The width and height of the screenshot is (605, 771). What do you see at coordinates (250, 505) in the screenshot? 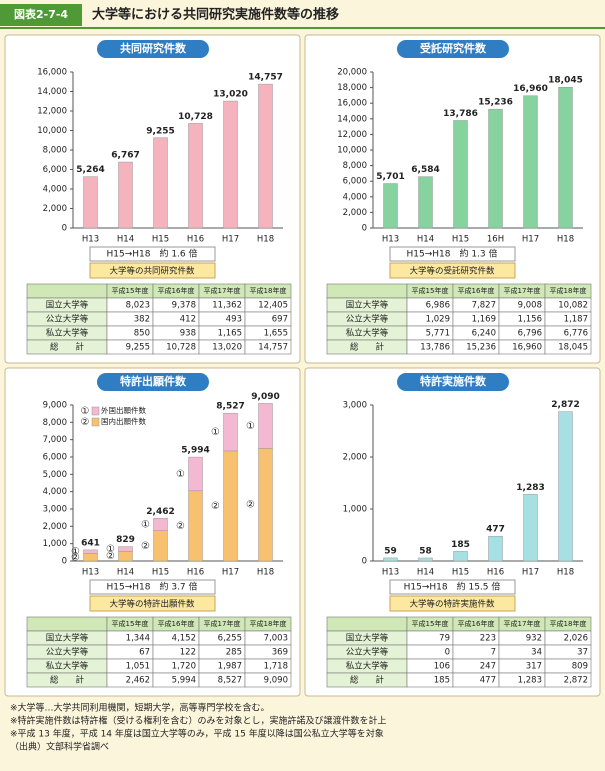
I see `segment-marker: ②` at bounding box center [250, 505].